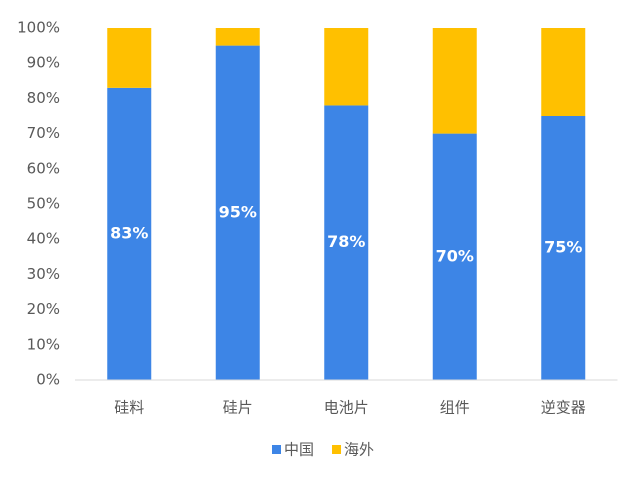 The height and width of the screenshot is (479, 640). I want to click on y-tick-label: 30%, so click(43, 274).